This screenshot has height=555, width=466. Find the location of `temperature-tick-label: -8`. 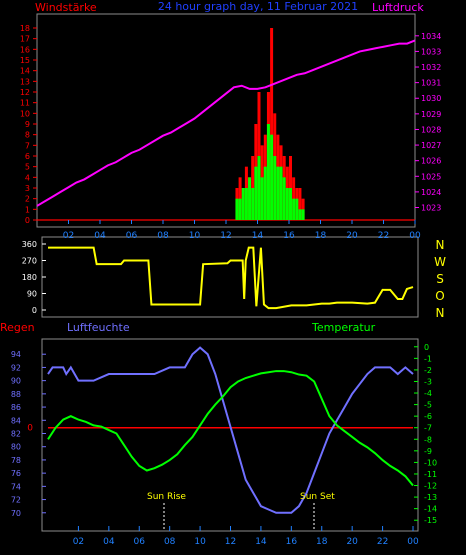

temperature-tick-label: -8 is located at coordinates (428, 439).